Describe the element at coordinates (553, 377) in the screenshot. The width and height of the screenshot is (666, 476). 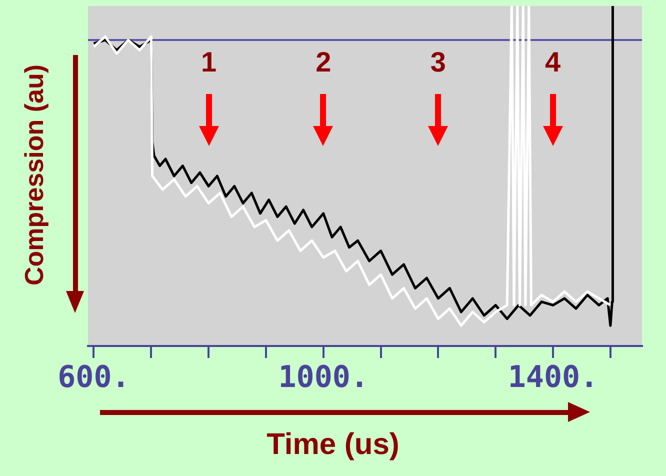
I see `x-tick-label: 1400.` at that location.